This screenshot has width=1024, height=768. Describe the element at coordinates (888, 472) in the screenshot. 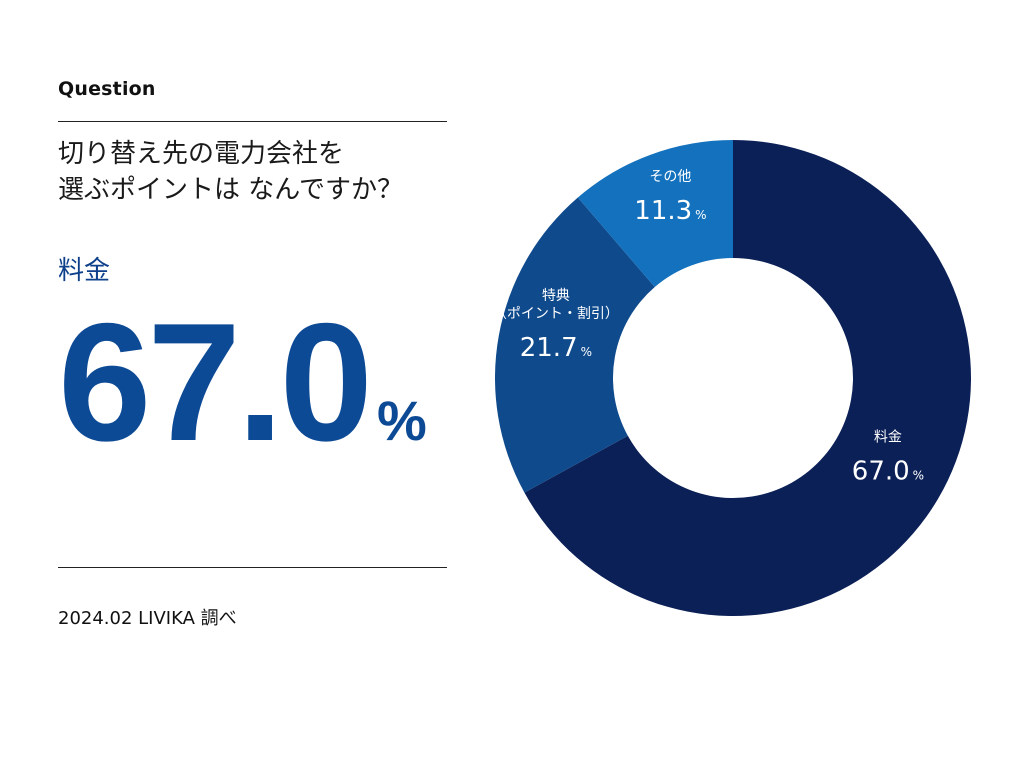

I see `segment-value-label: 67.0%` at that location.